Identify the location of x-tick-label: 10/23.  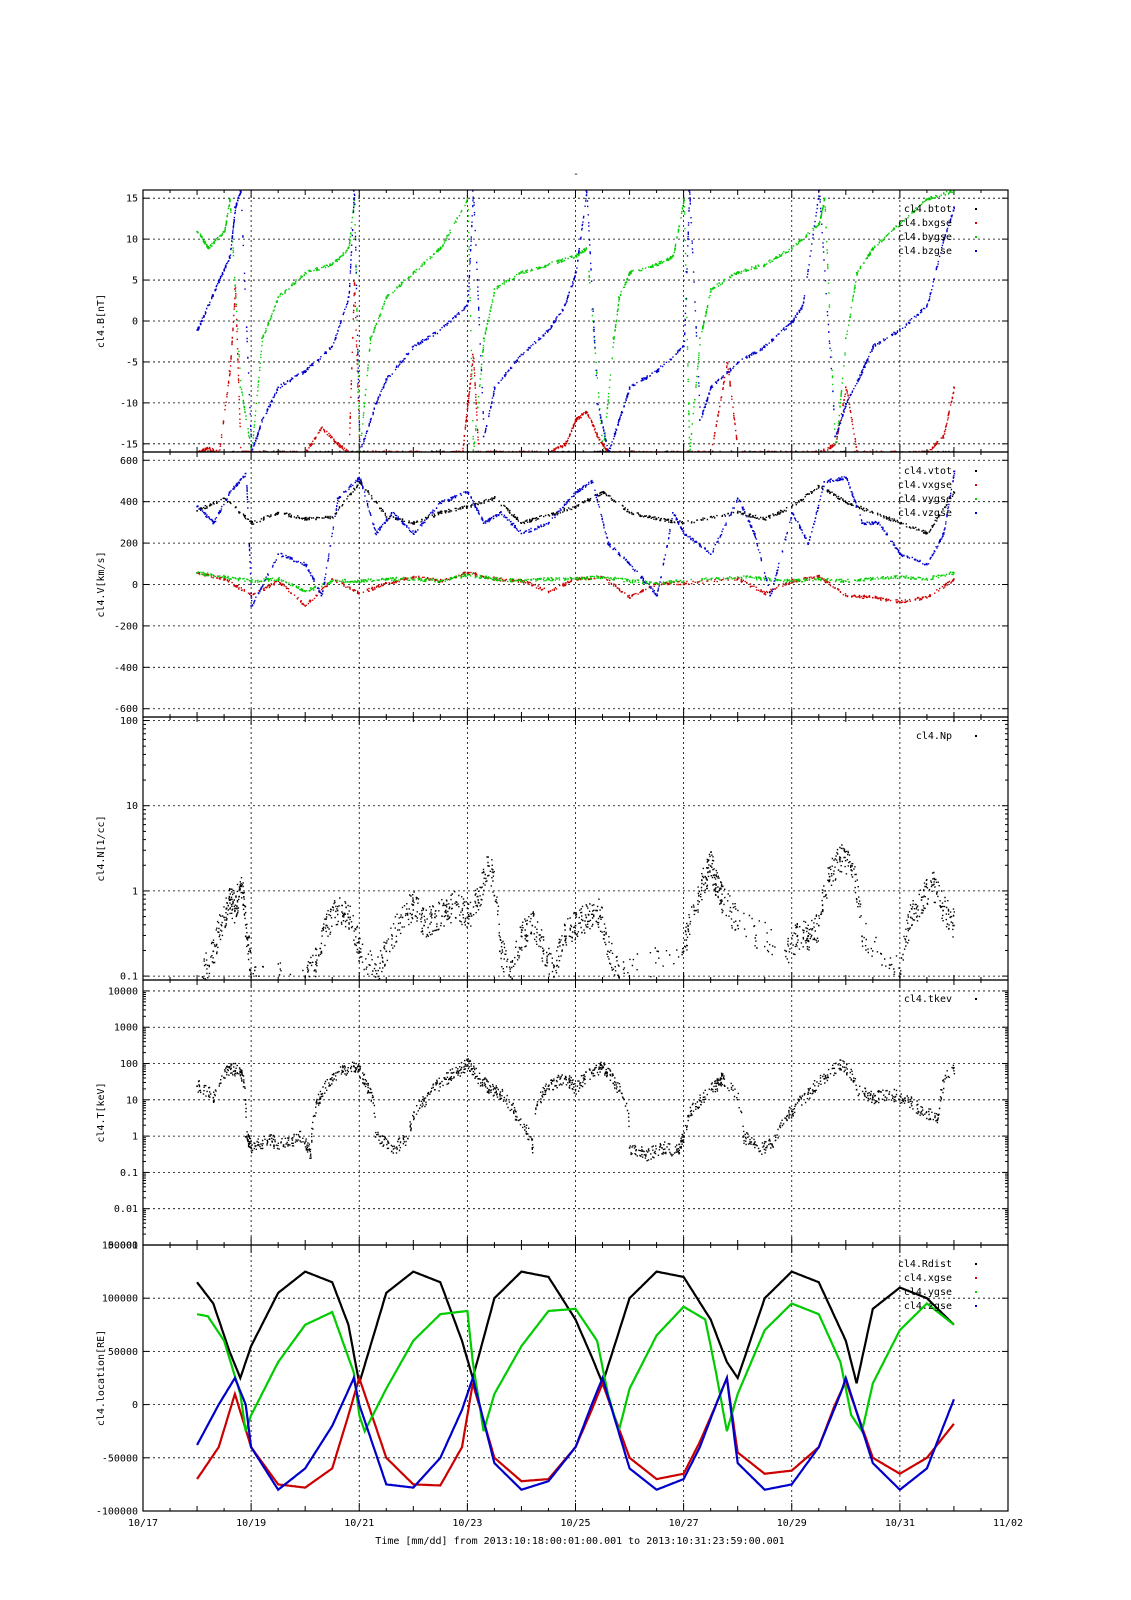
(467, 1523).